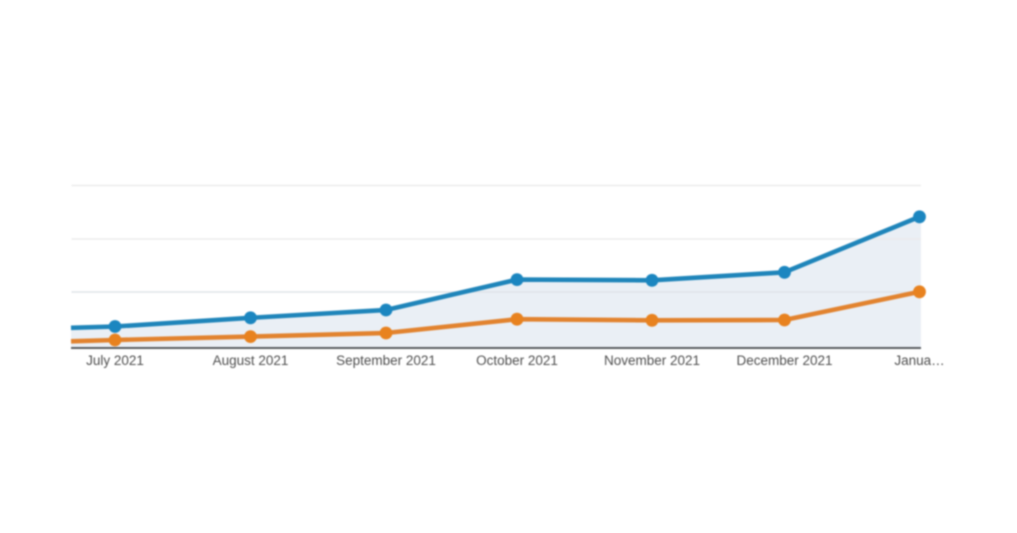  What do you see at coordinates (115, 360) in the screenshot?
I see `svg-text: July 2021` at bounding box center [115, 360].